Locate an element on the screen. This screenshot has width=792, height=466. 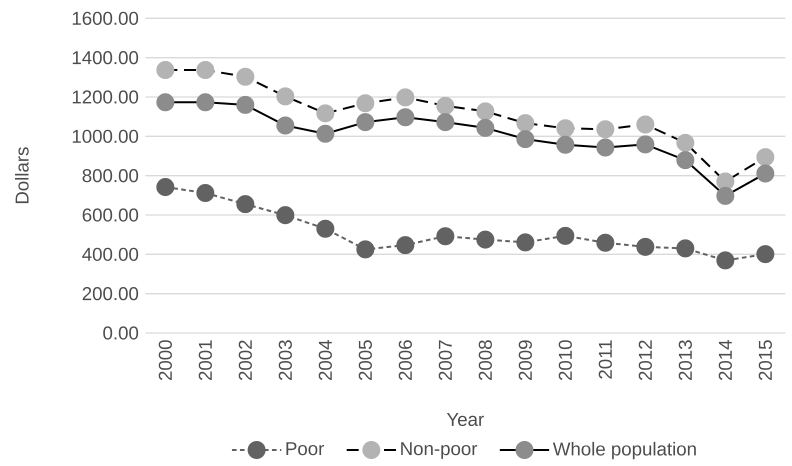
y-tick-label: 1600.00 is located at coordinates (105, 18).